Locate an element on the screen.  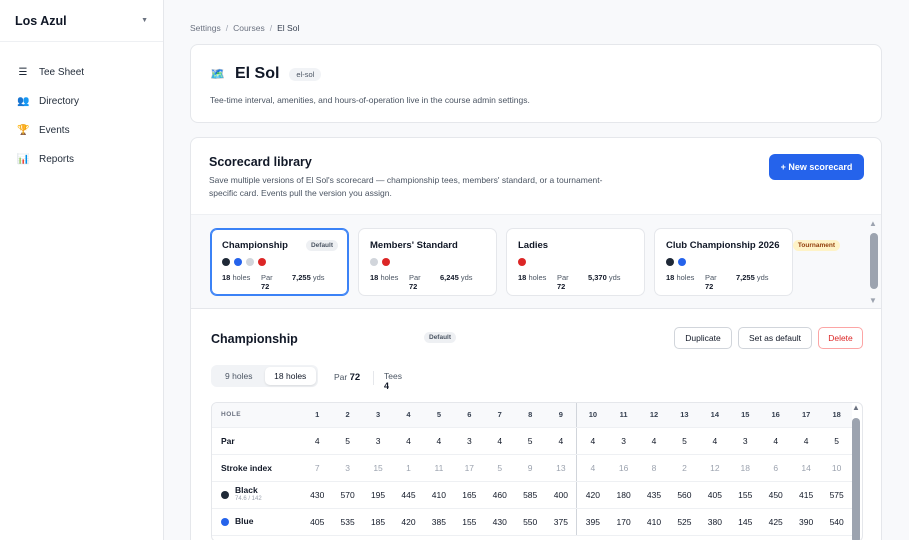
yardage: 7,255 yds is located at coordinates (752, 277).